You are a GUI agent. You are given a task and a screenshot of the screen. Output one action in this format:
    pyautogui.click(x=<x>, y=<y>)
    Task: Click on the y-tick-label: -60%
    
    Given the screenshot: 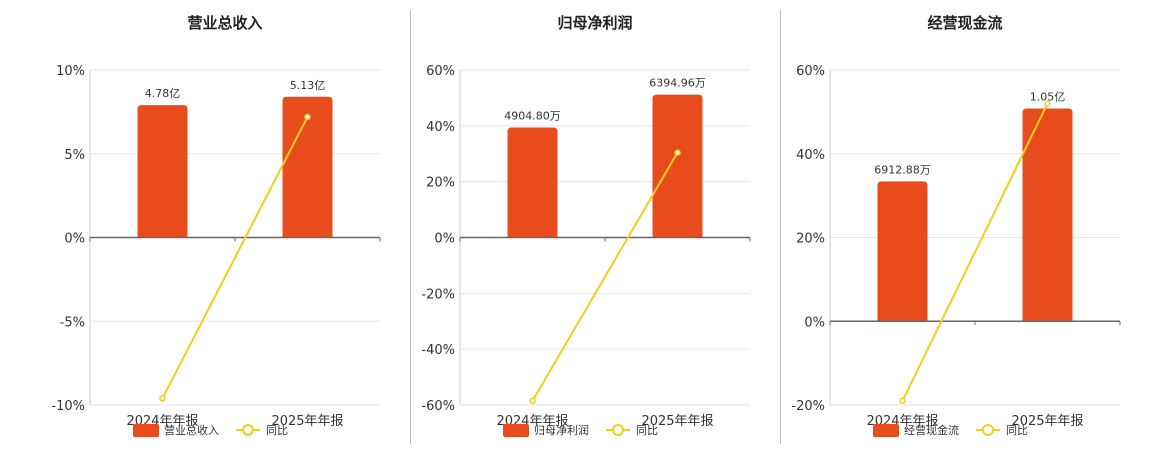 What is the action you would take?
    pyautogui.click(x=438, y=406)
    